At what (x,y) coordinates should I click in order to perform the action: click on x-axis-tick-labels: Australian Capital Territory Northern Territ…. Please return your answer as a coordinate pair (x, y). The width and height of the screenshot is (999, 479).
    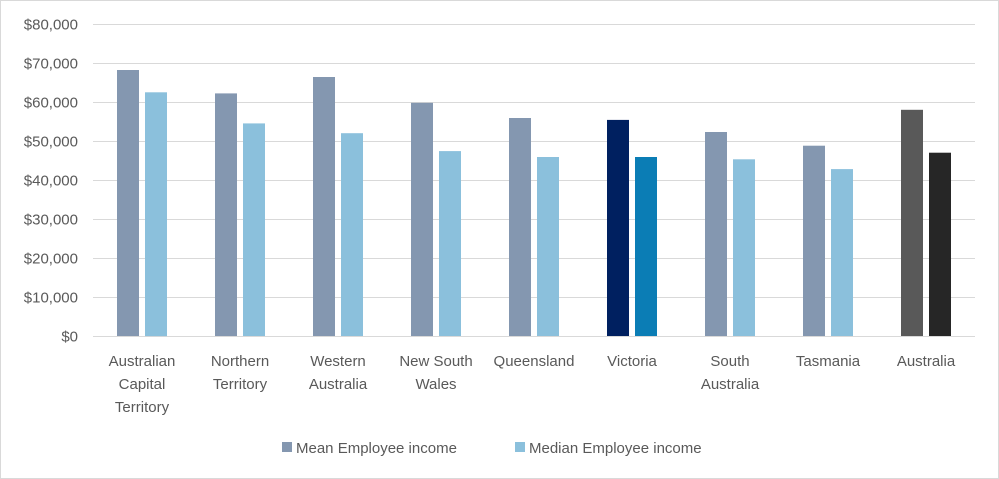
    Looking at the image, I should click on (532, 384).